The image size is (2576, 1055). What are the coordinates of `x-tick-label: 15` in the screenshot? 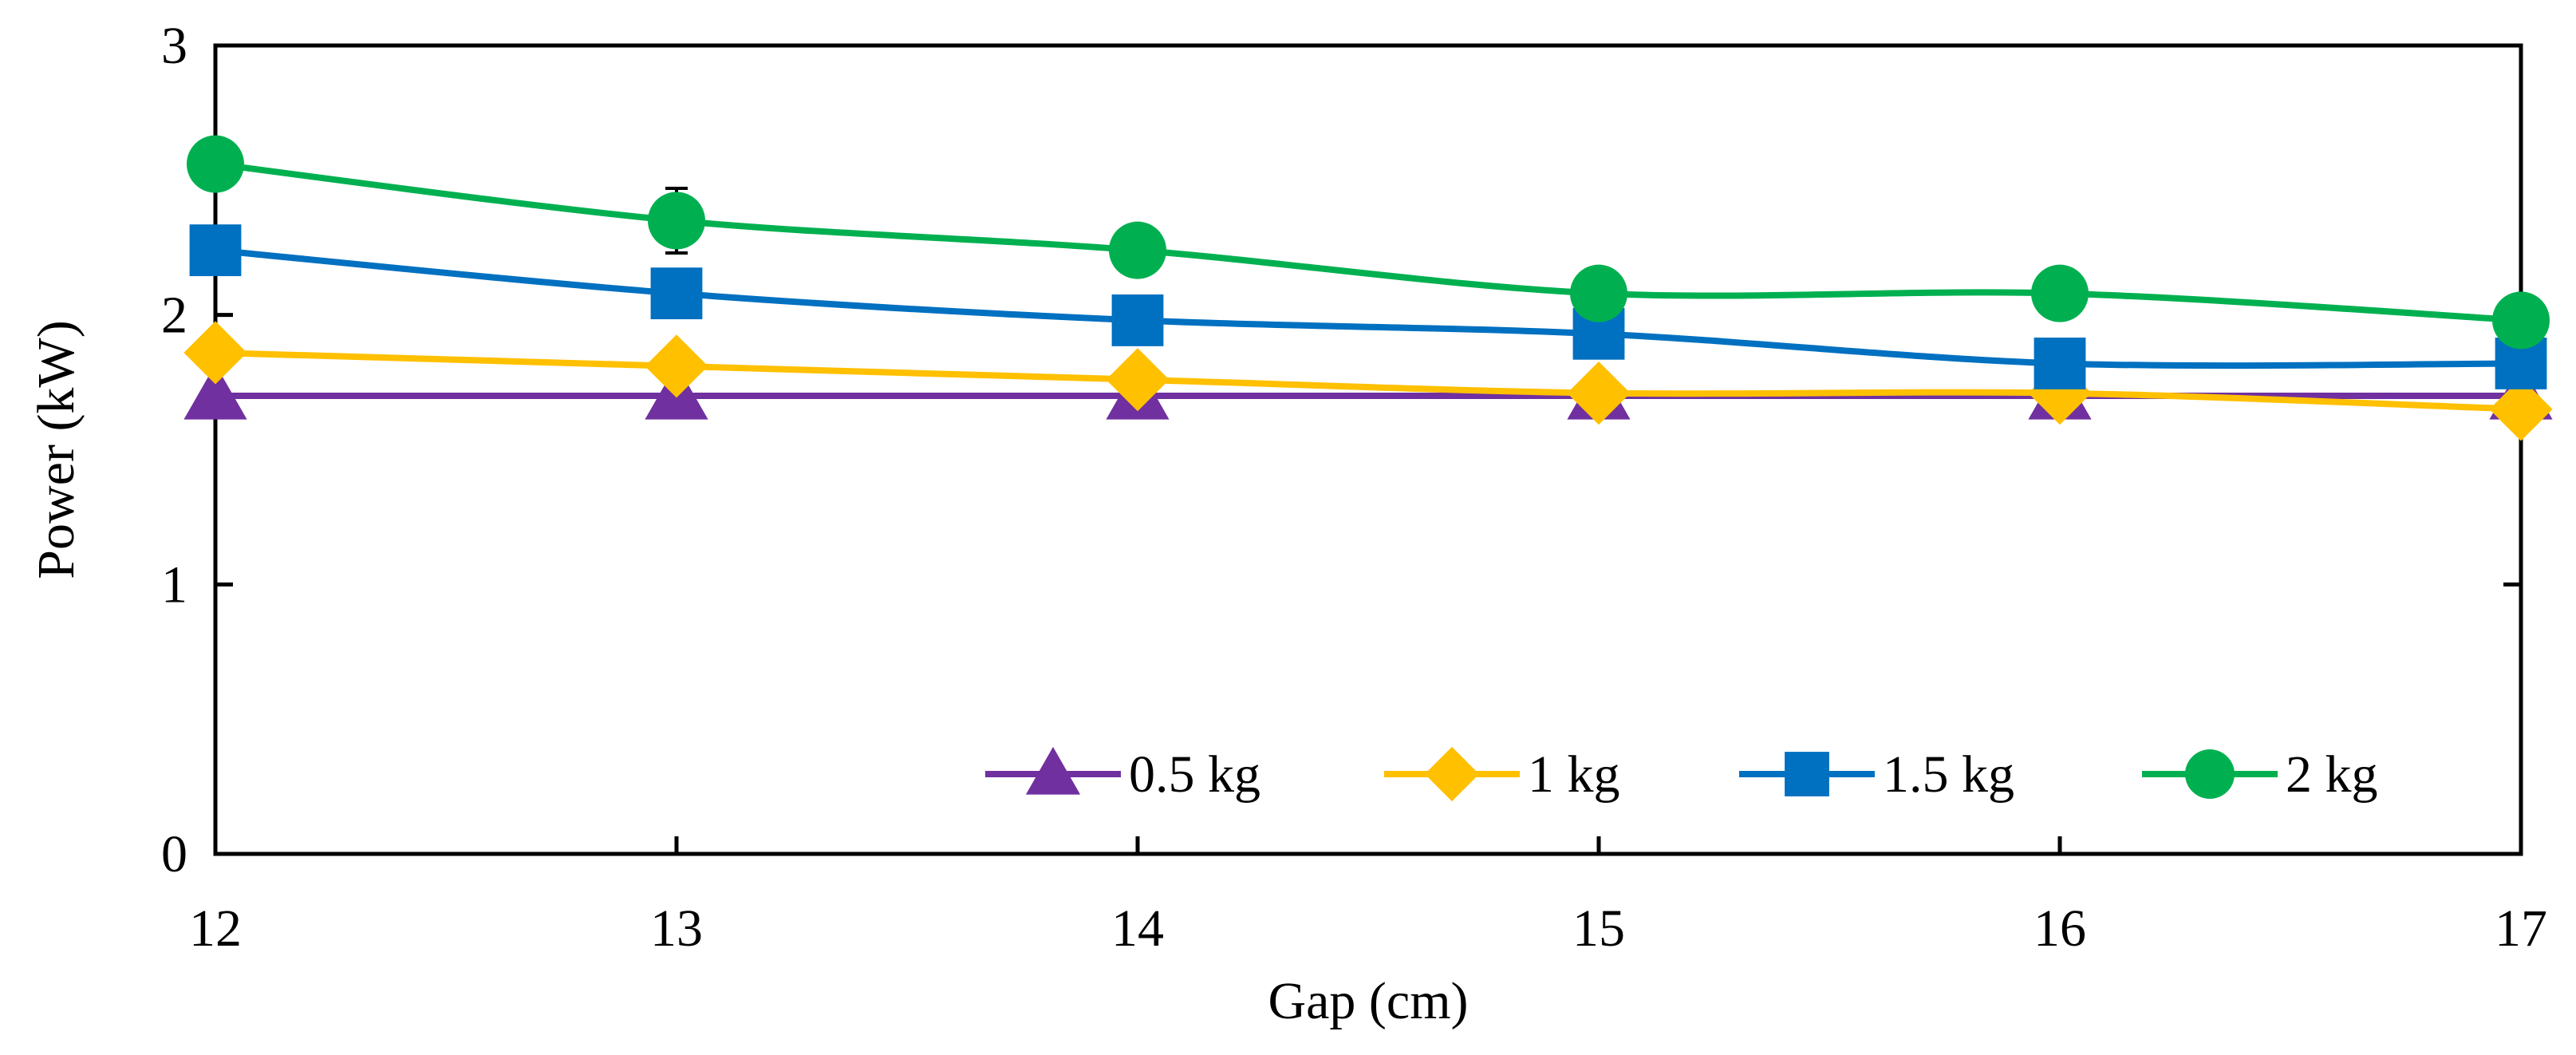 It's located at (1599, 929).